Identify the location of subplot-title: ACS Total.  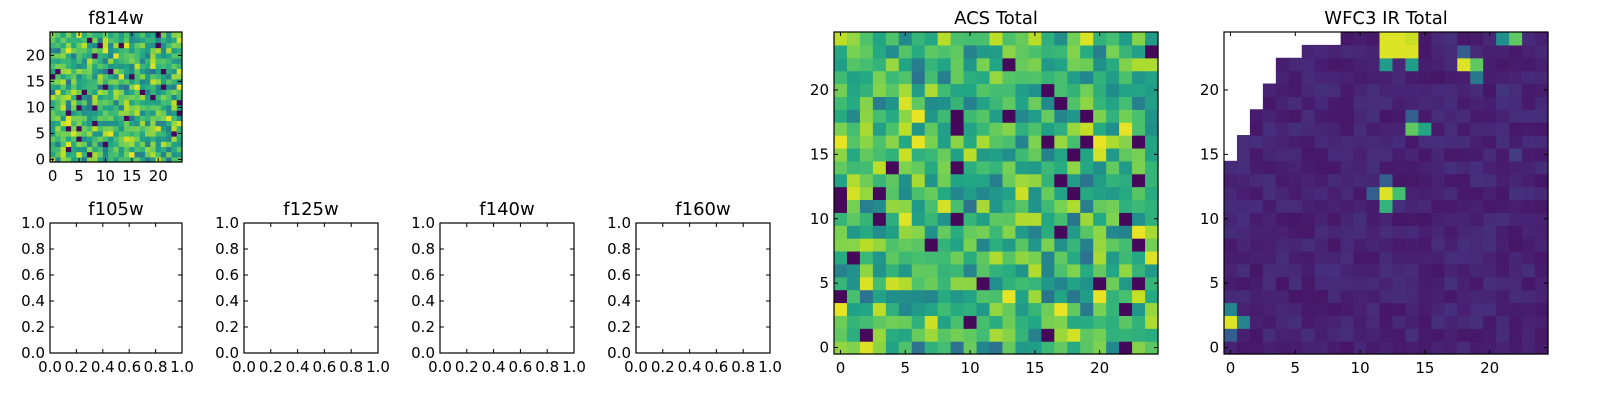
(996, 18).